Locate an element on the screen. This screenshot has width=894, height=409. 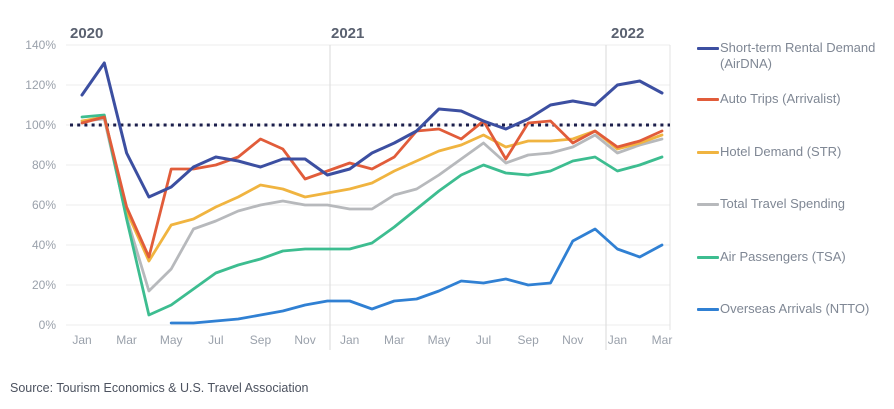
x-axis-tick-0: Jan is located at coordinates (81, 340).